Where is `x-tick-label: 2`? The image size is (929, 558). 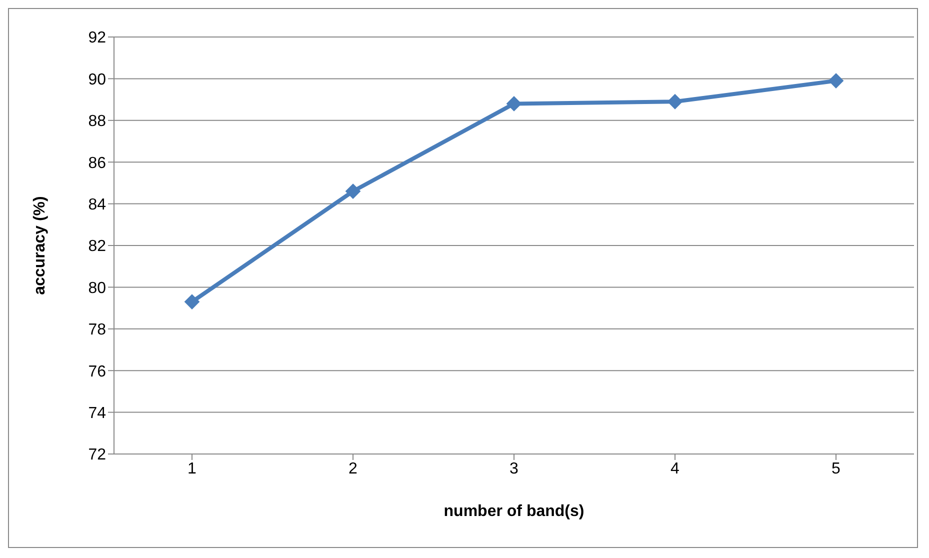 x-tick-label: 2 is located at coordinates (353, 469).